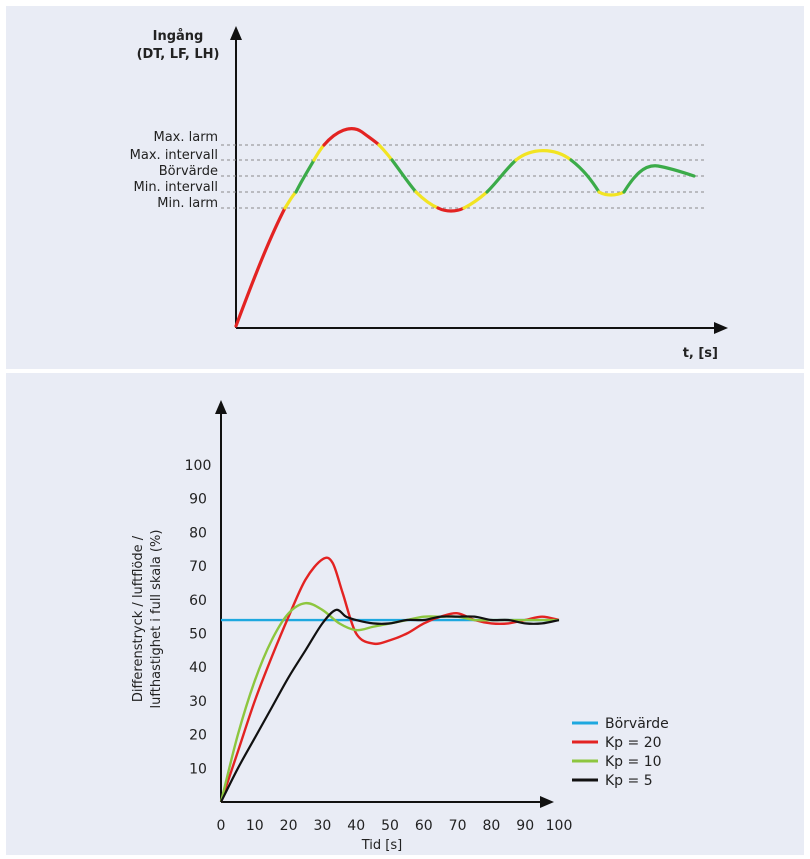 The image size is (810, 859). What do you see at coordinates (659, 179) in the screenshot?
I see `curve-seg-settle-green` at bounding box center [659, 179].